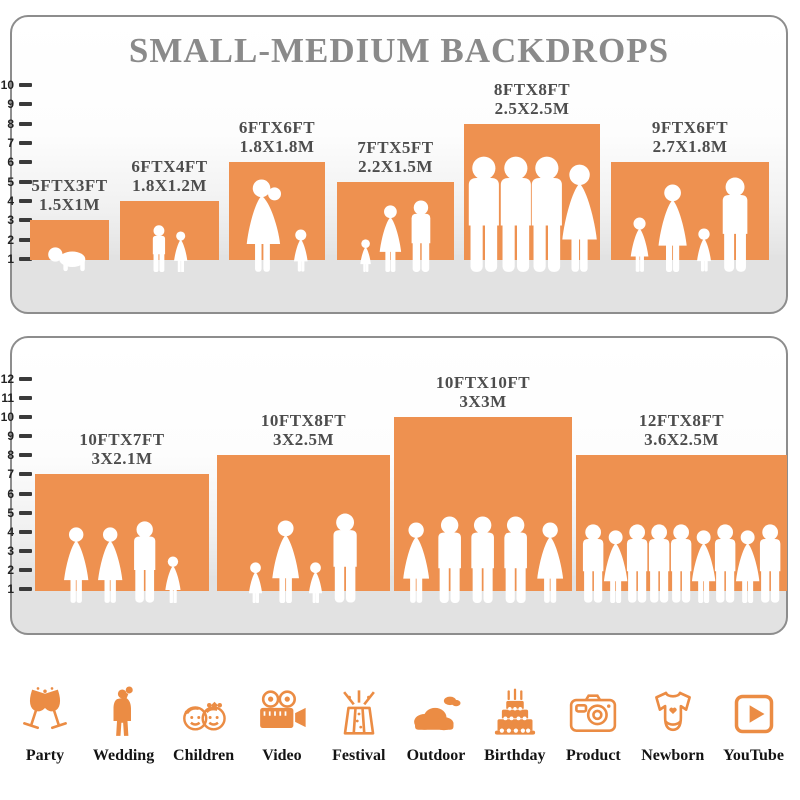 The width and height of the screenshot is (800, 800). What do you see at coordinates (282, 707) in the screenshot?
I see `category-video: Video` at bounding box center [282, 707].